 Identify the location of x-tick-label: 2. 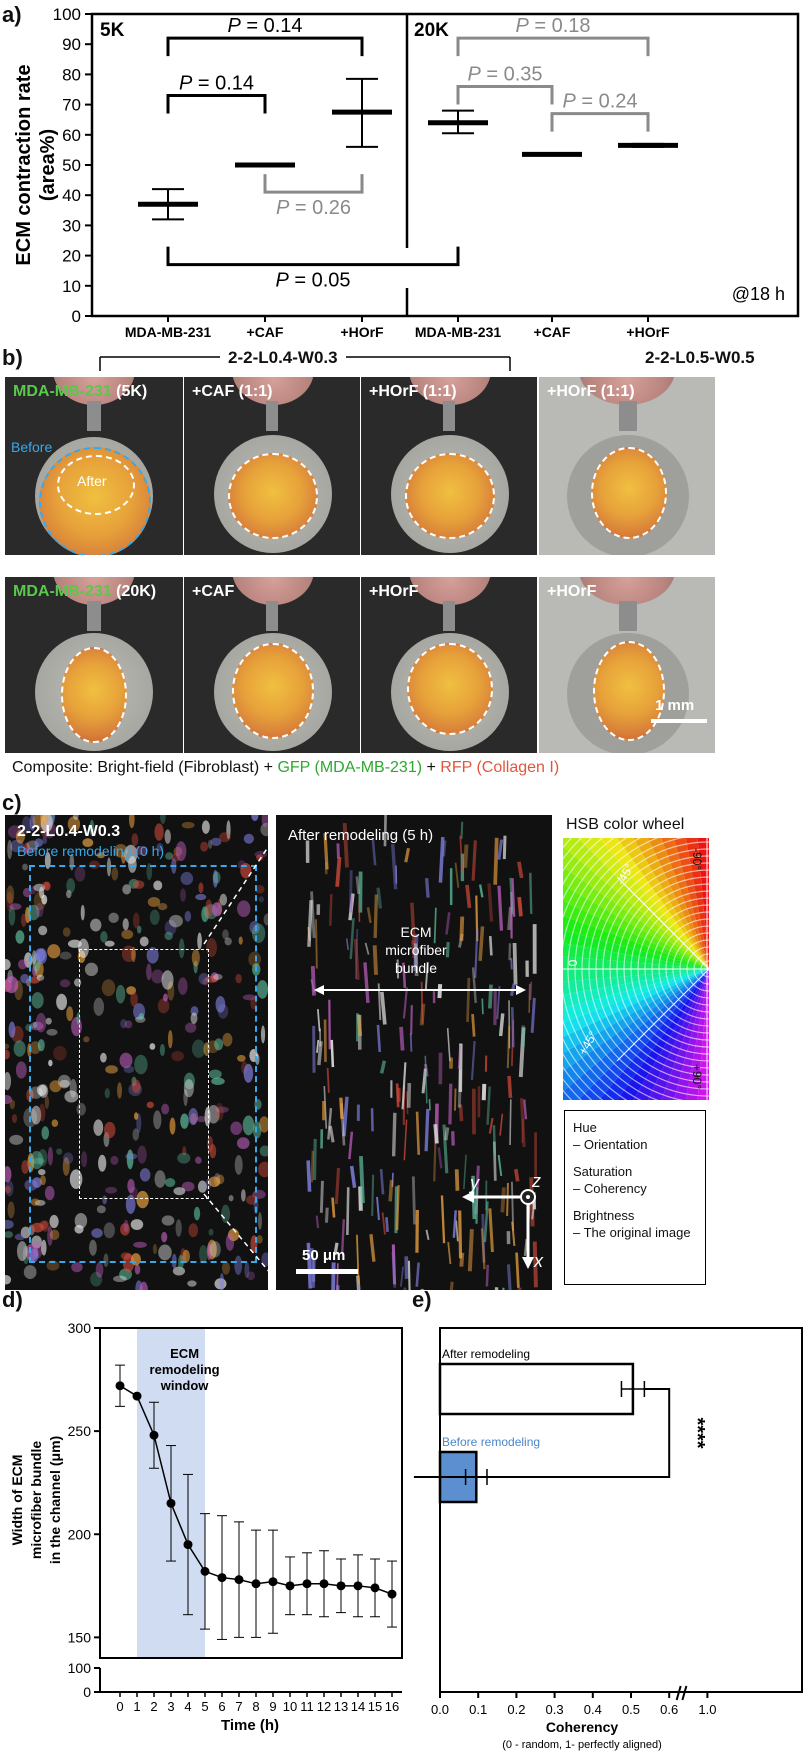
(153, 1706).